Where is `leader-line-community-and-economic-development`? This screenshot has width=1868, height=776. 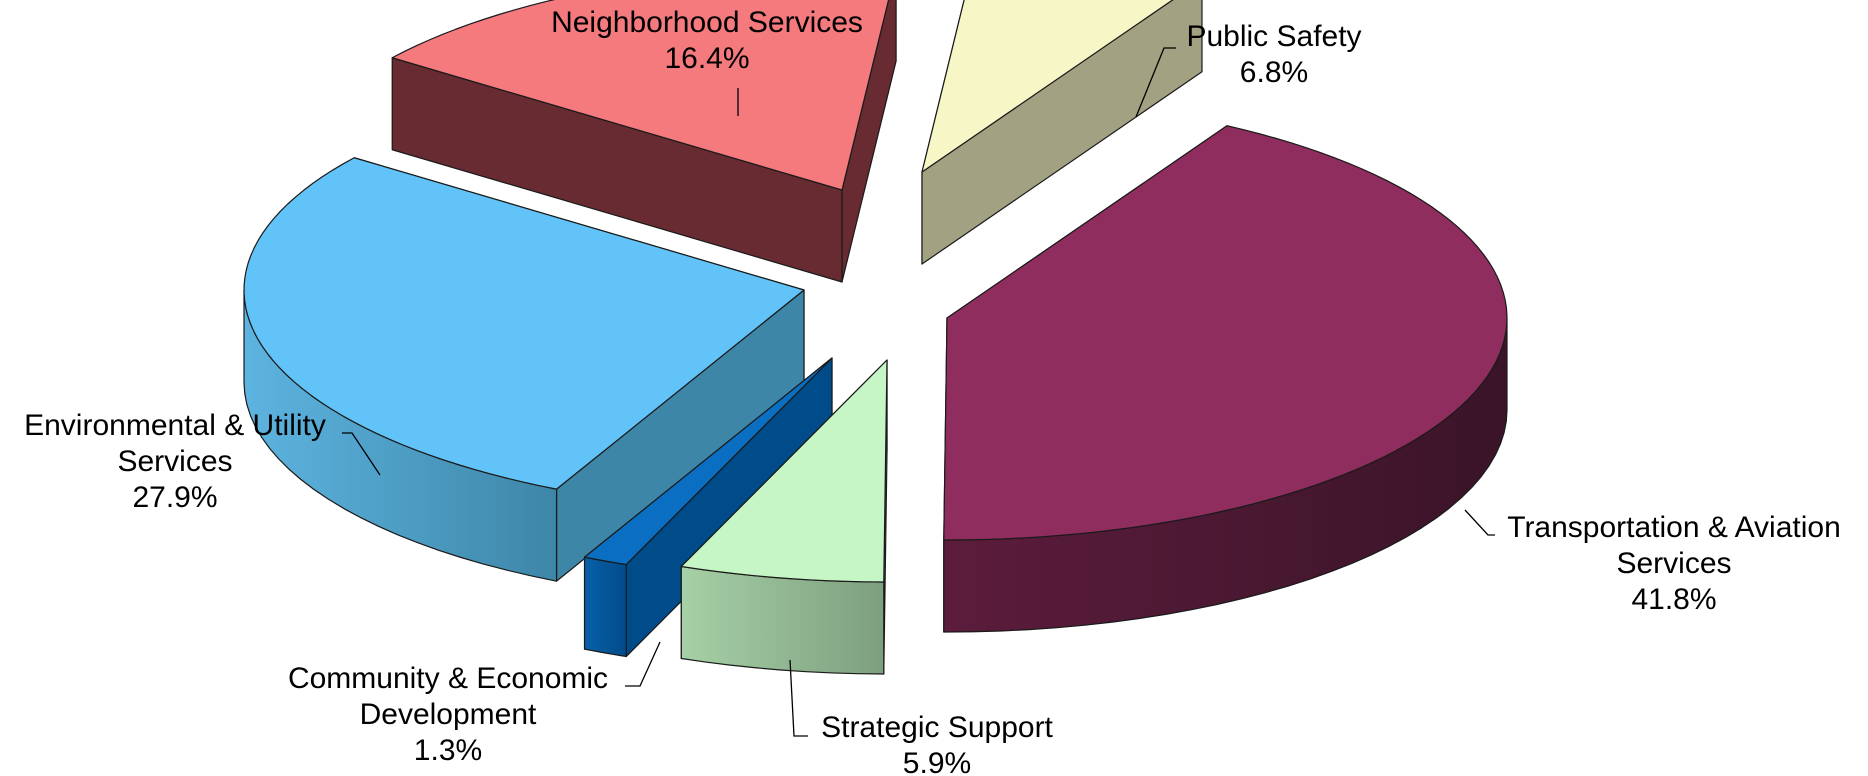
leader-line-community-and-economic-development is located at coordinates (643, 664).